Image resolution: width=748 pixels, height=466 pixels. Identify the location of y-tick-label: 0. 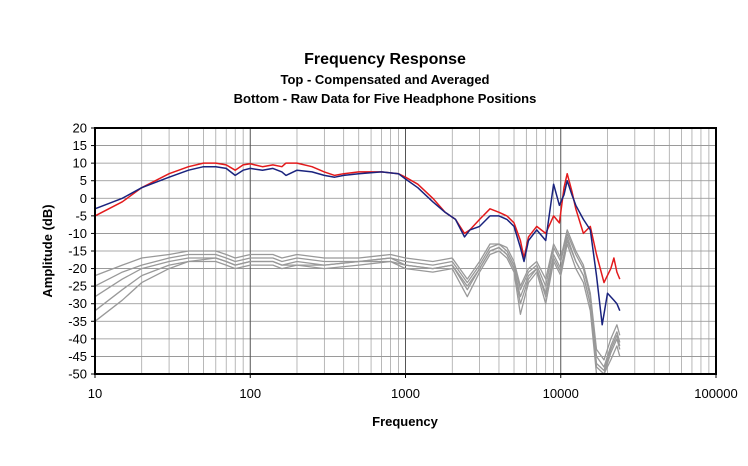
(83, 198).